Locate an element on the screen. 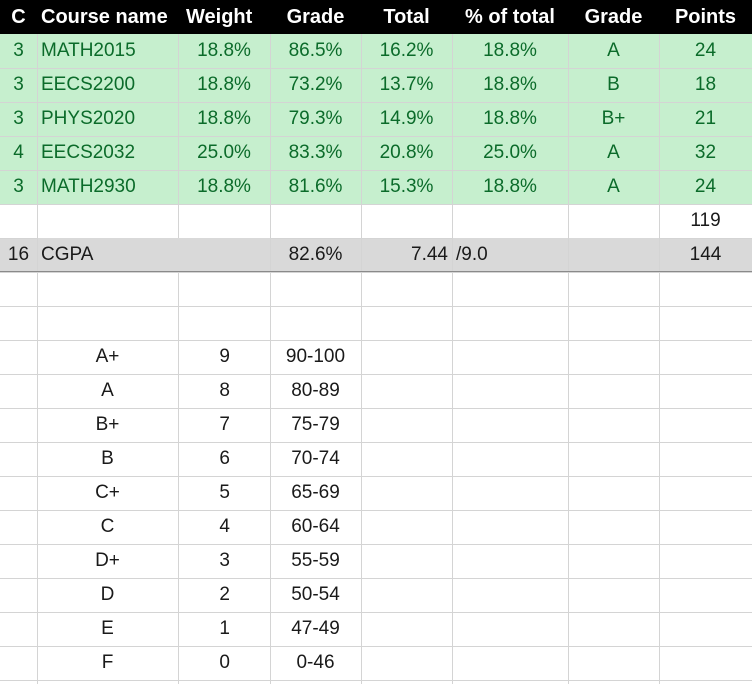 This screenshot has height=684, width=752. header-total: Total is located at coordinates (406, 17).